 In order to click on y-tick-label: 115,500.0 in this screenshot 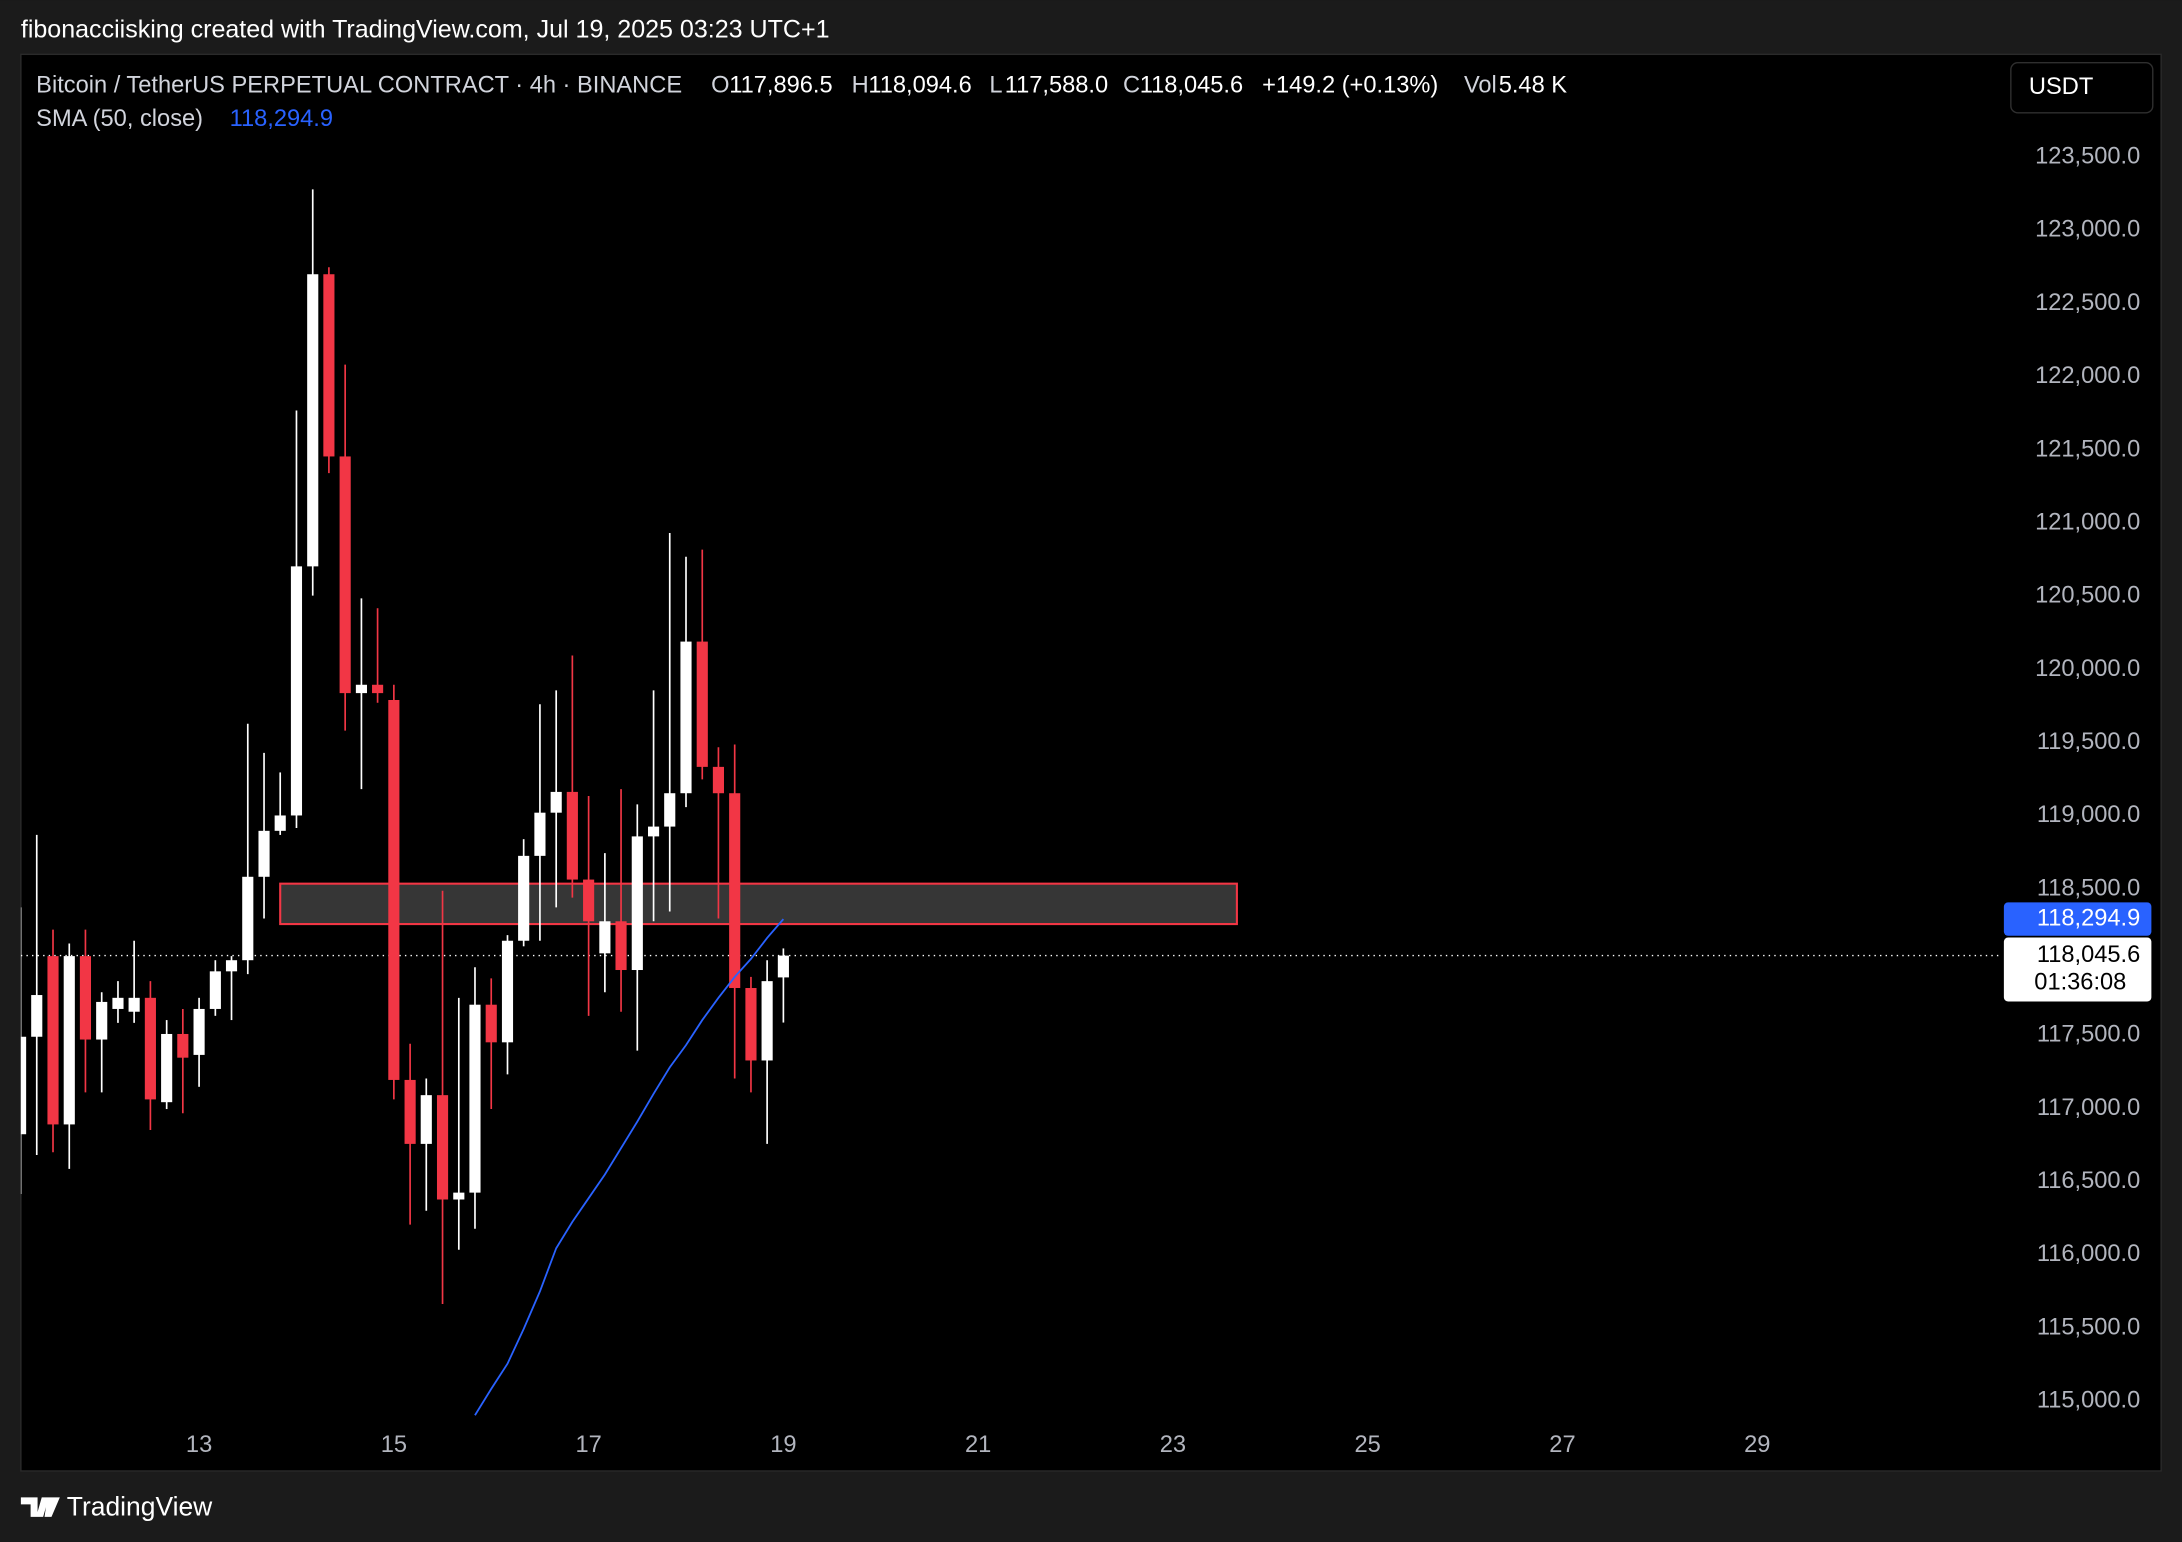, I will do `click(2088, 1327)`.